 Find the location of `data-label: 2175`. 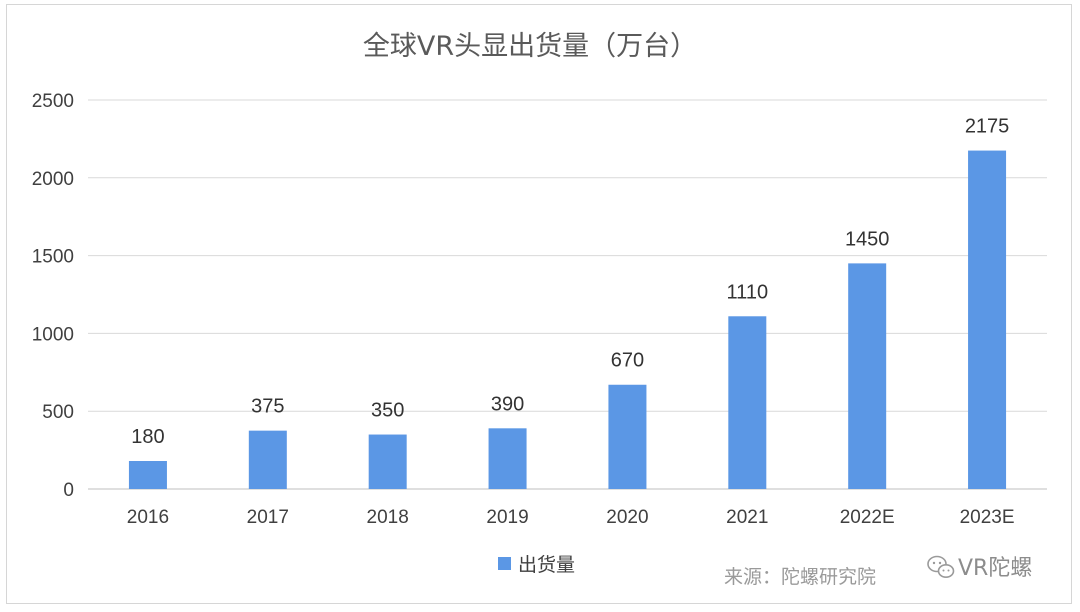

data-label: 2175 is located at coordinates (987, 127).